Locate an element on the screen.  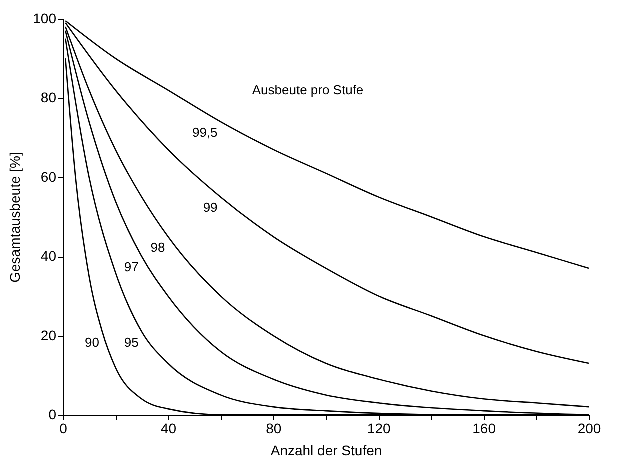
y-tick-label: 80 is located at coordinates (48, 98).